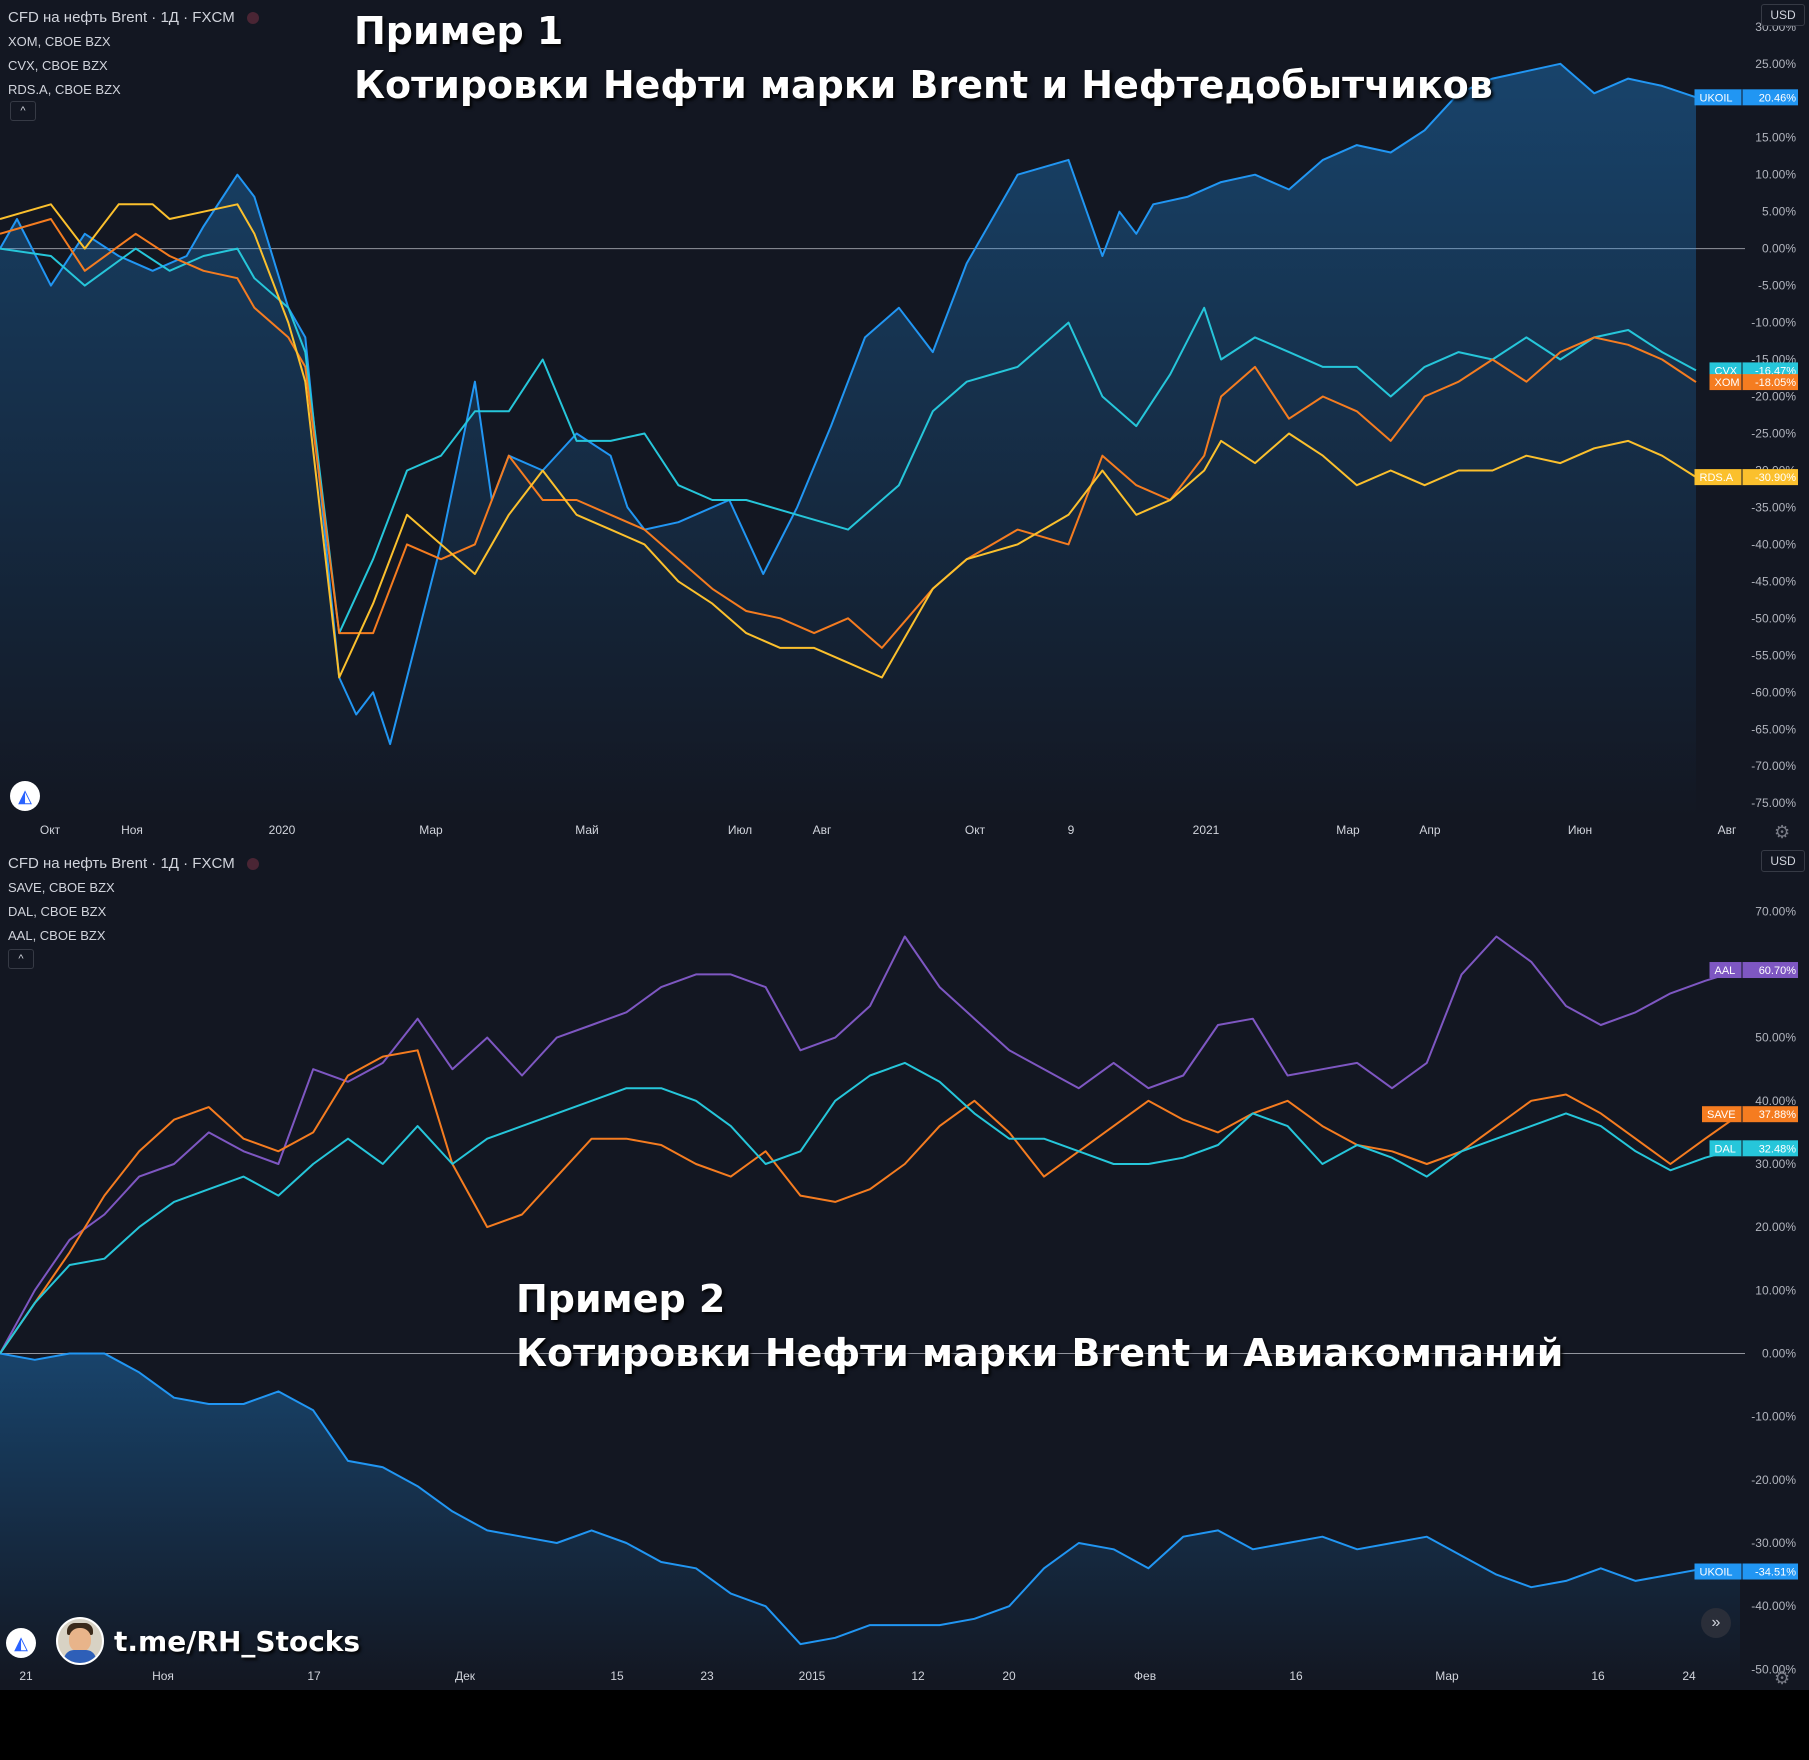 This screenshot has width=1809, height=1760. What do you see at coordinates (1778, 98) in the screenshot?
I see `badge-last-value: 20.46%` at bounding box center [1778, 98].